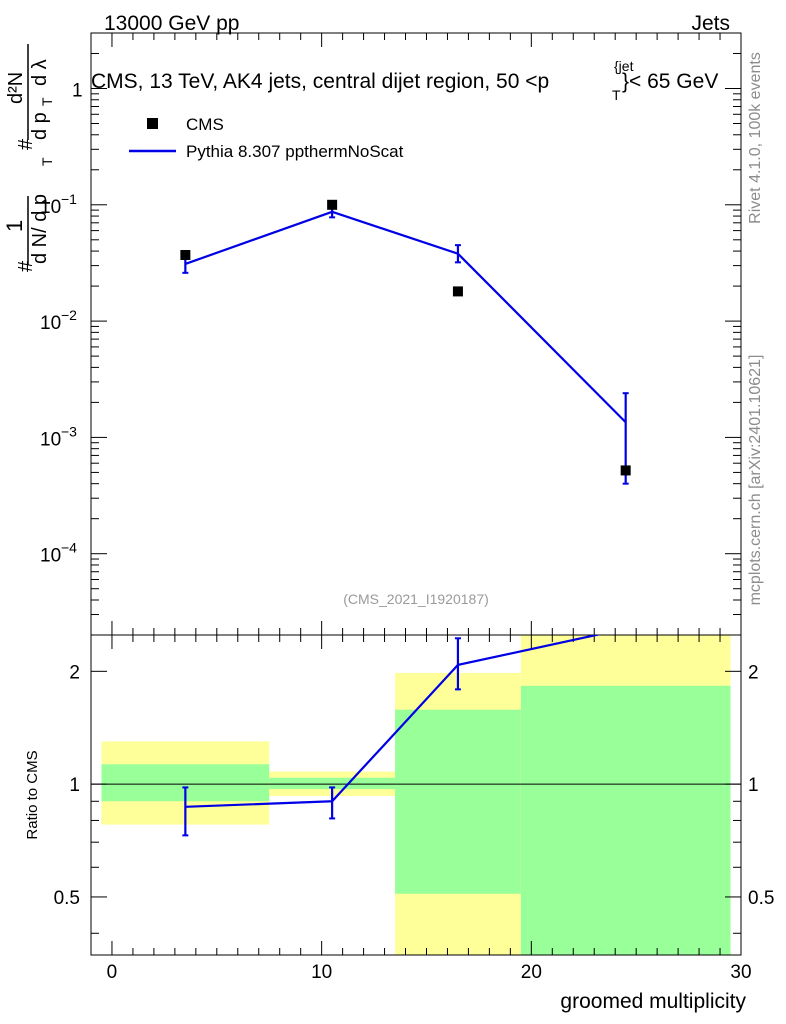  I want to click on ylabel-one: 1, so click(14, 226).